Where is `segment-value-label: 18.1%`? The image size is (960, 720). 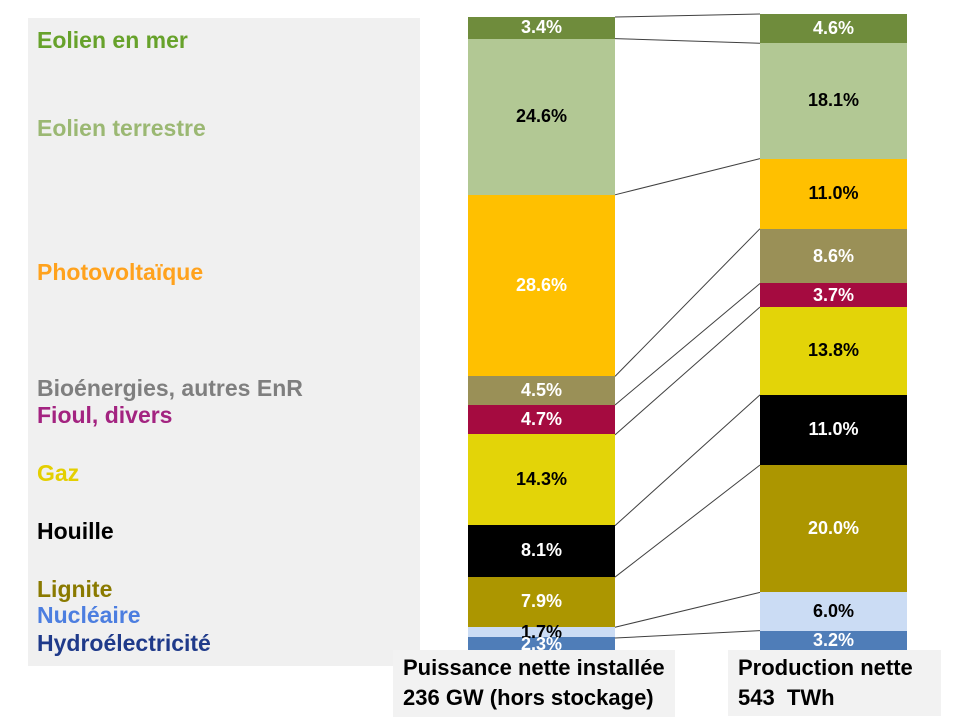 segment-value-label: 18.1% is located at coordinates (833, 100).